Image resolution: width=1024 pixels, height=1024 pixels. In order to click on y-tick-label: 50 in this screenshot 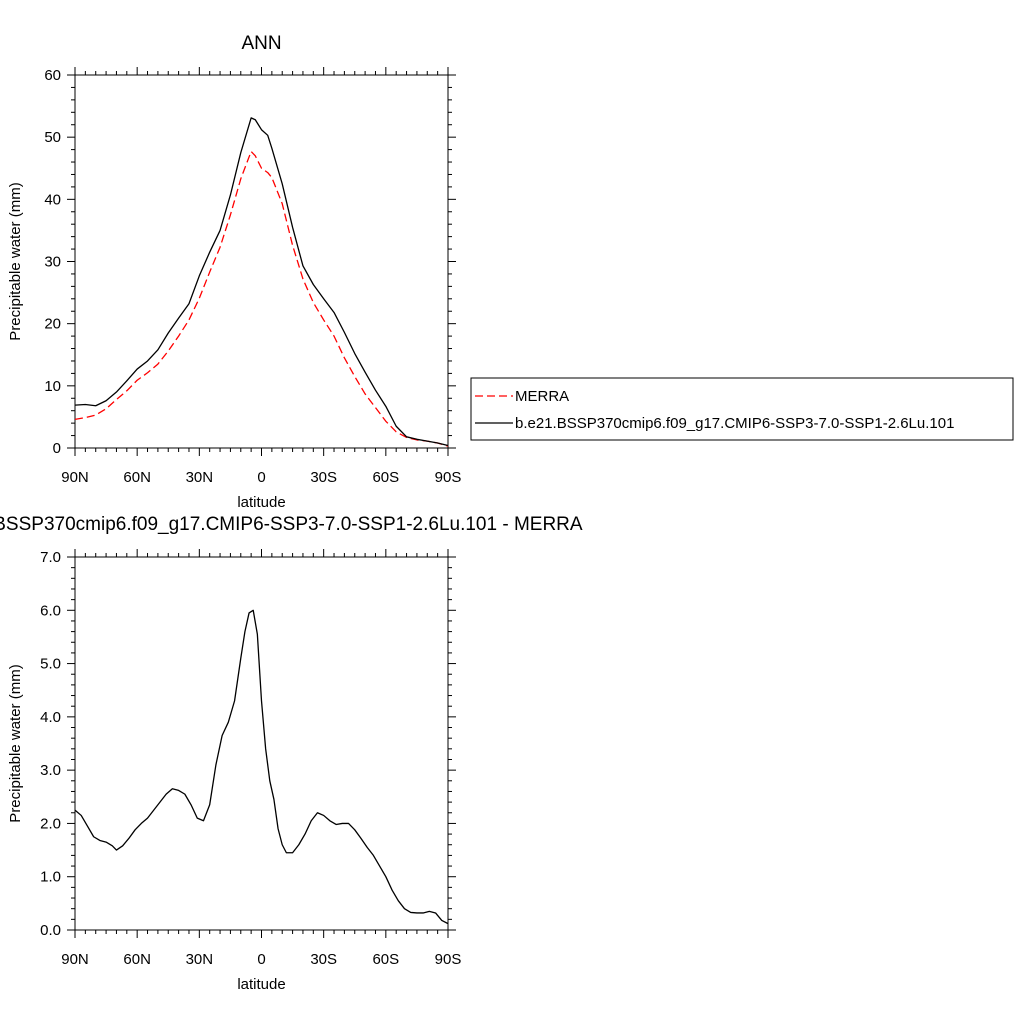, I will do `click(52, 137)`.